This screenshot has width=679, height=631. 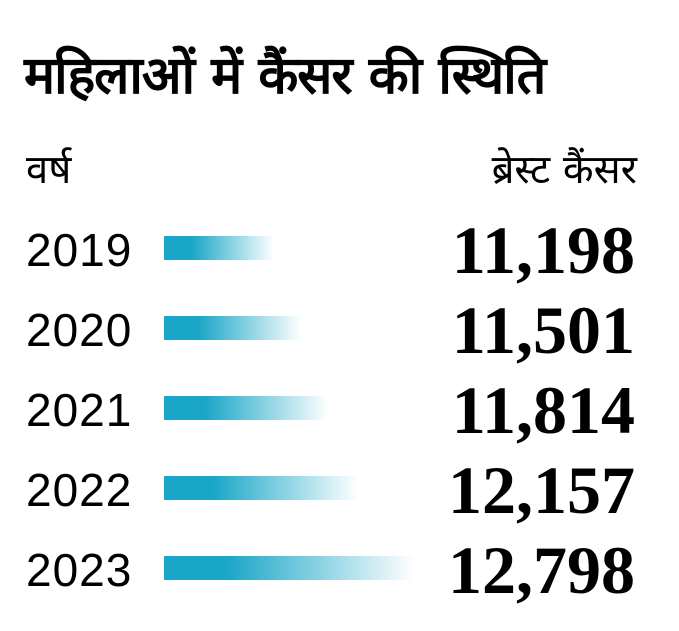 What do you see at coordinates (79, 330) in the screenshot?
I see `year-label: 2020` at bounding box center [79, 330].